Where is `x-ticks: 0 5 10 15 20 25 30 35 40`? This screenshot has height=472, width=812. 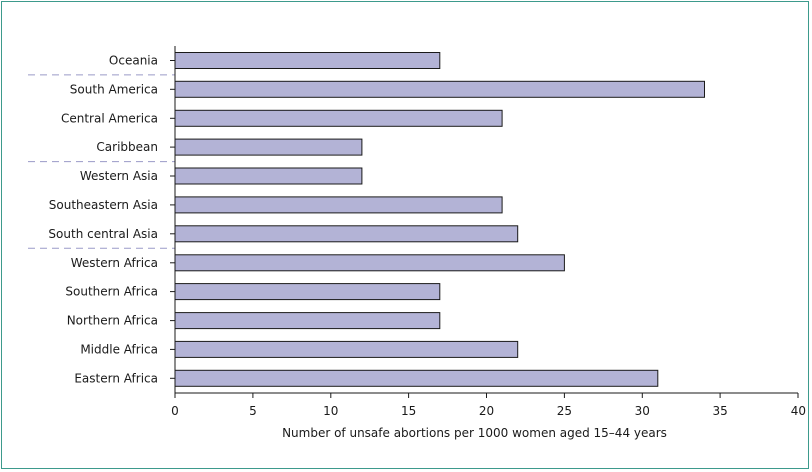
x-ticks: 0 5 10 15 20 25 30 35 40 is located at coordinates (488, 405).